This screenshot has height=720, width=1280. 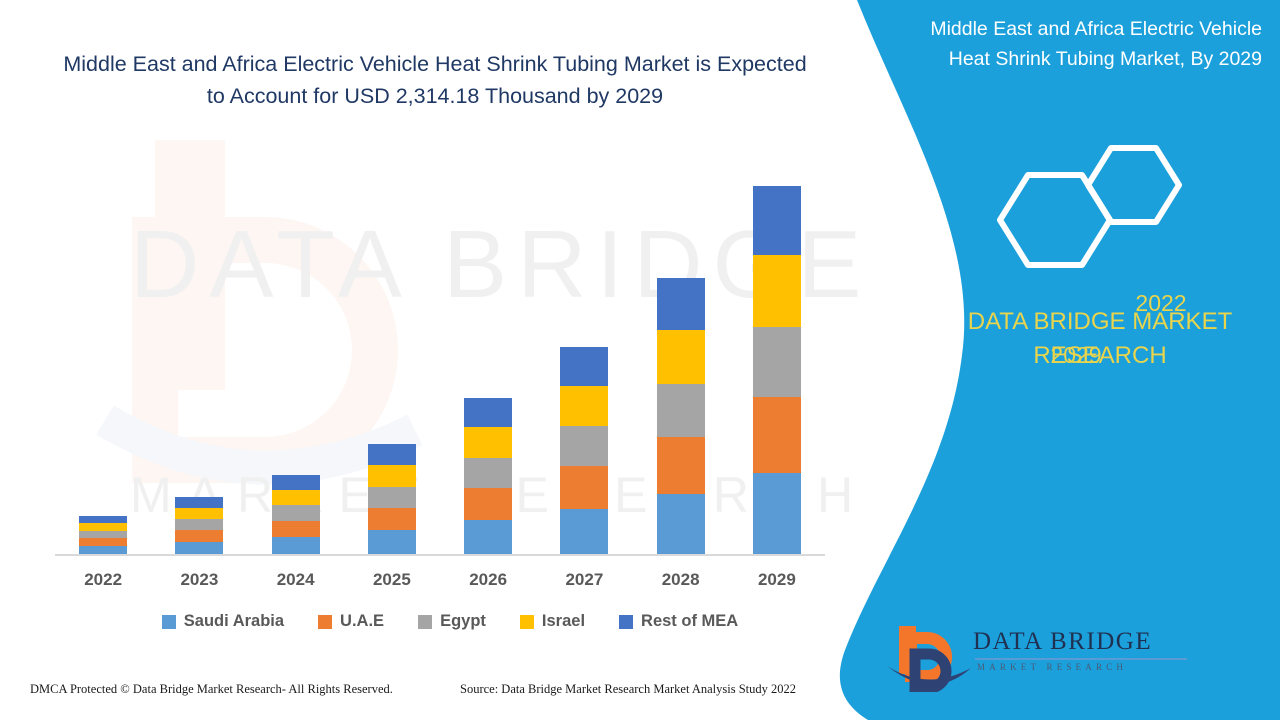 What do you see at coordinates (295, 579) in the screenshot?
I see `x-axis-tick-2024: 2024` at bounding box center [295, 579].